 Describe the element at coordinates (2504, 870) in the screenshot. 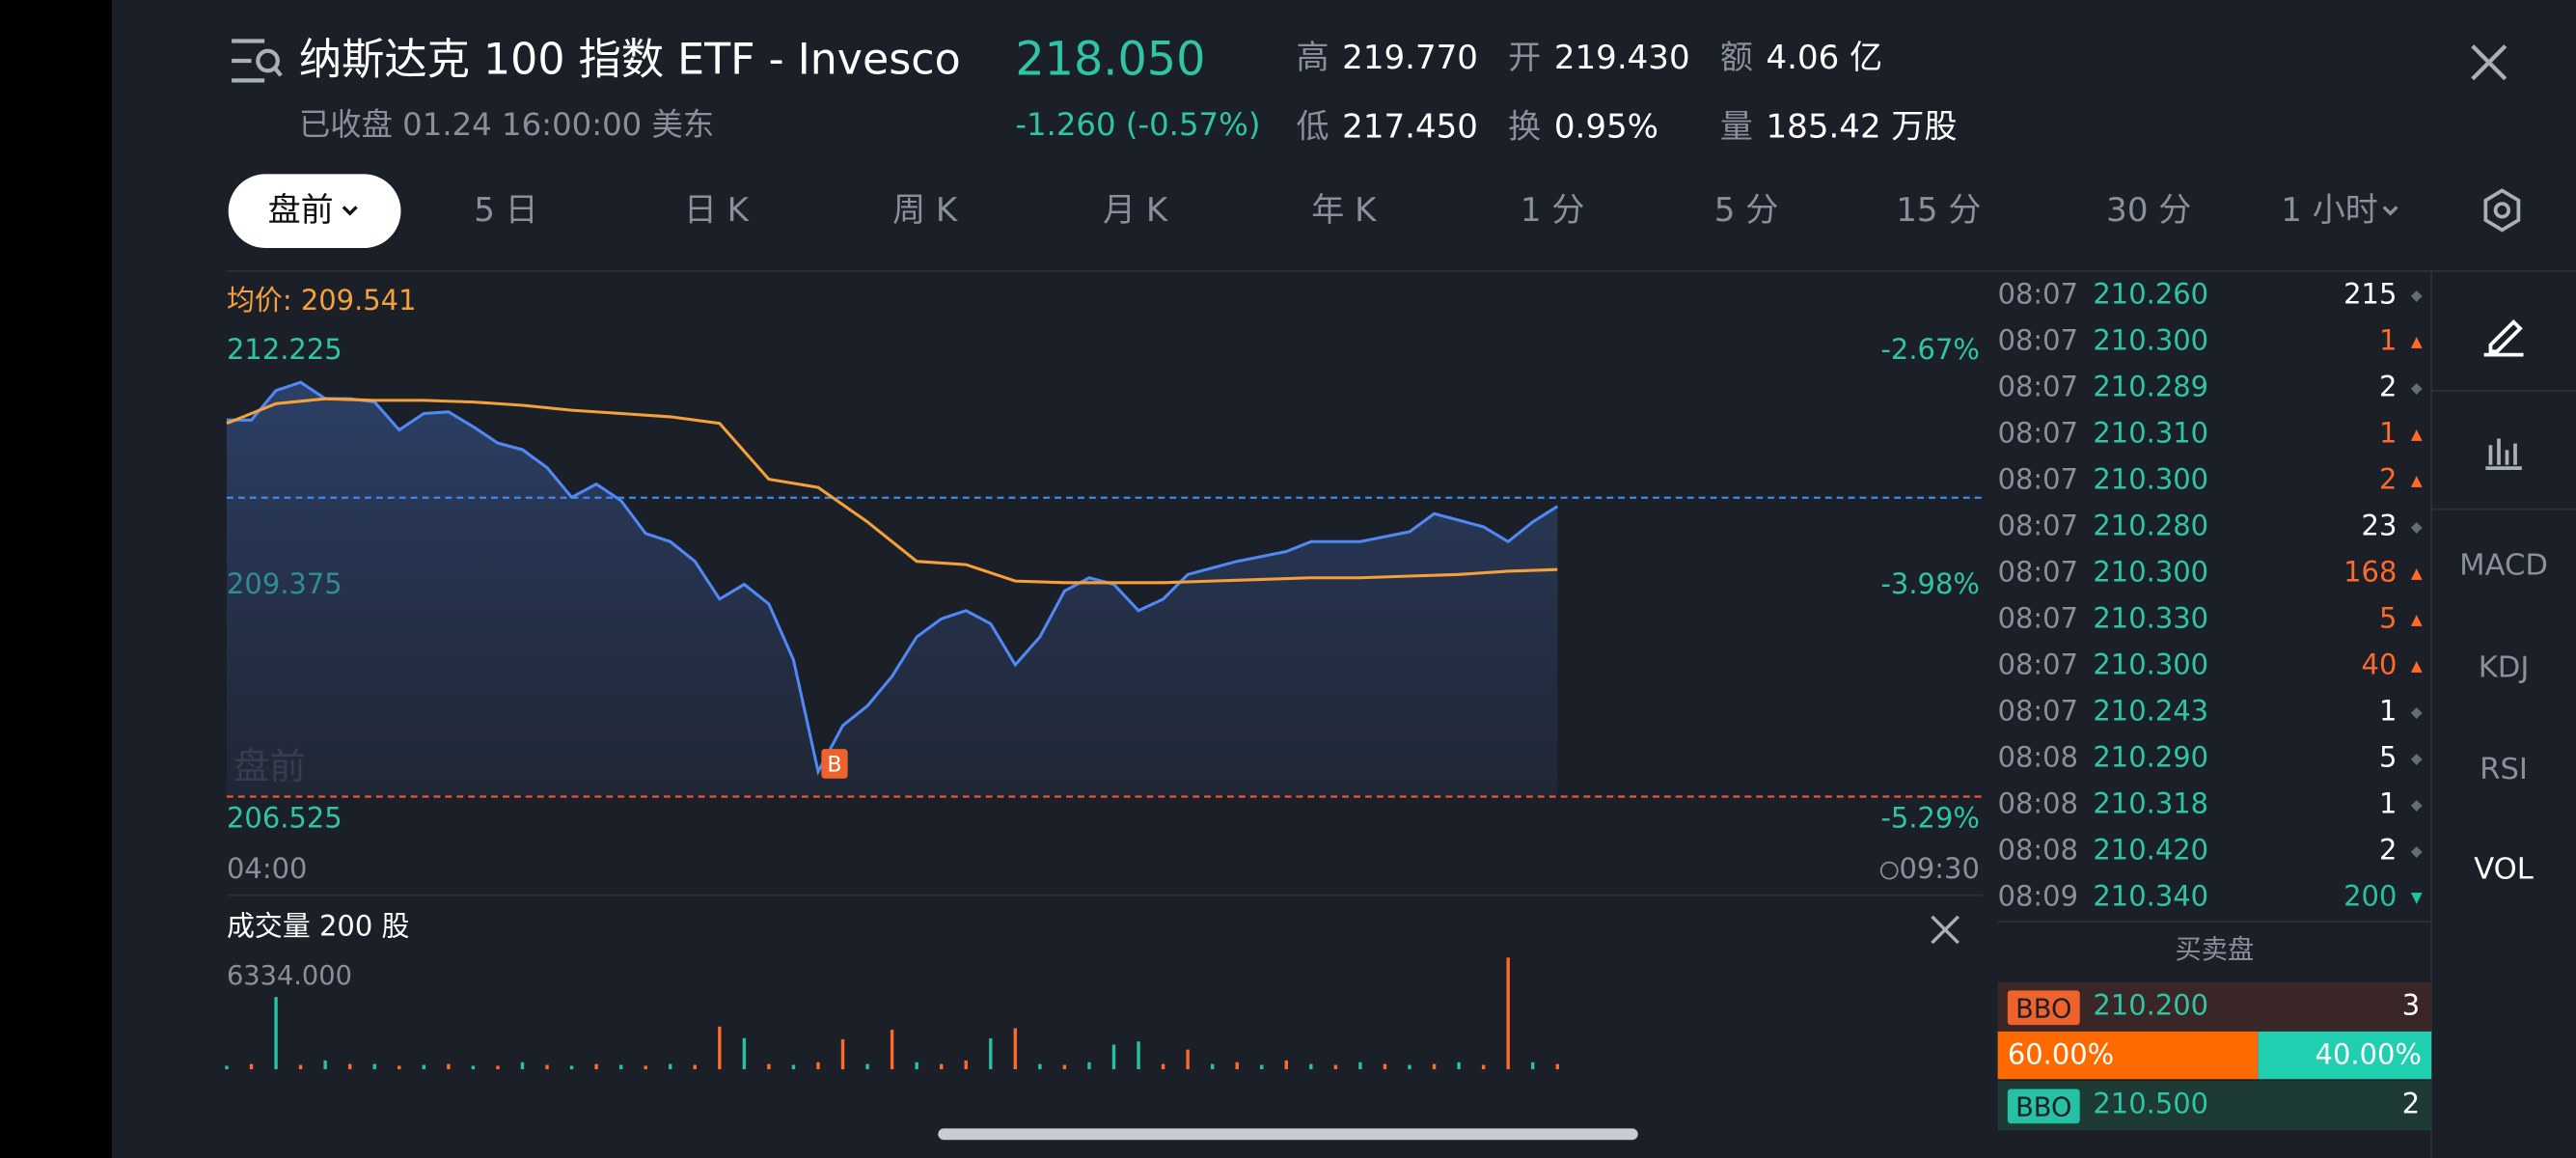

I see `side-menu-item: VOL` at that location.